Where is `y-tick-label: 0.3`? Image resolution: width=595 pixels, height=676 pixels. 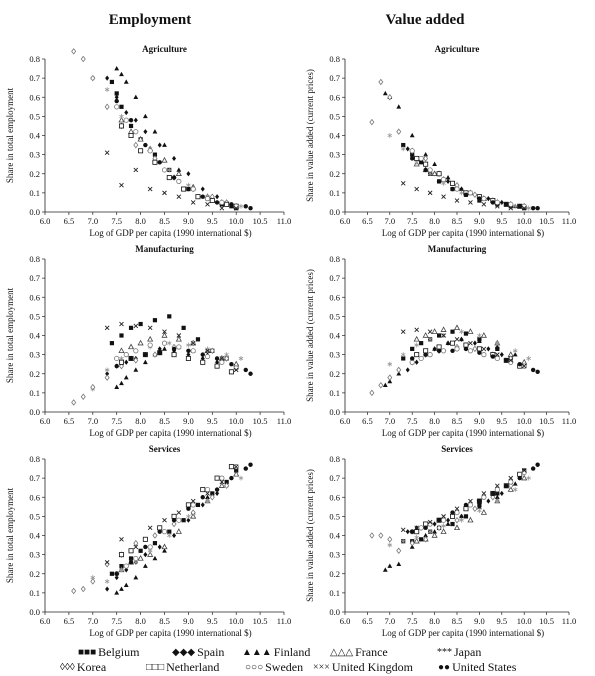
y-tick-label: 0.3 is located at coordinates (34, 555).